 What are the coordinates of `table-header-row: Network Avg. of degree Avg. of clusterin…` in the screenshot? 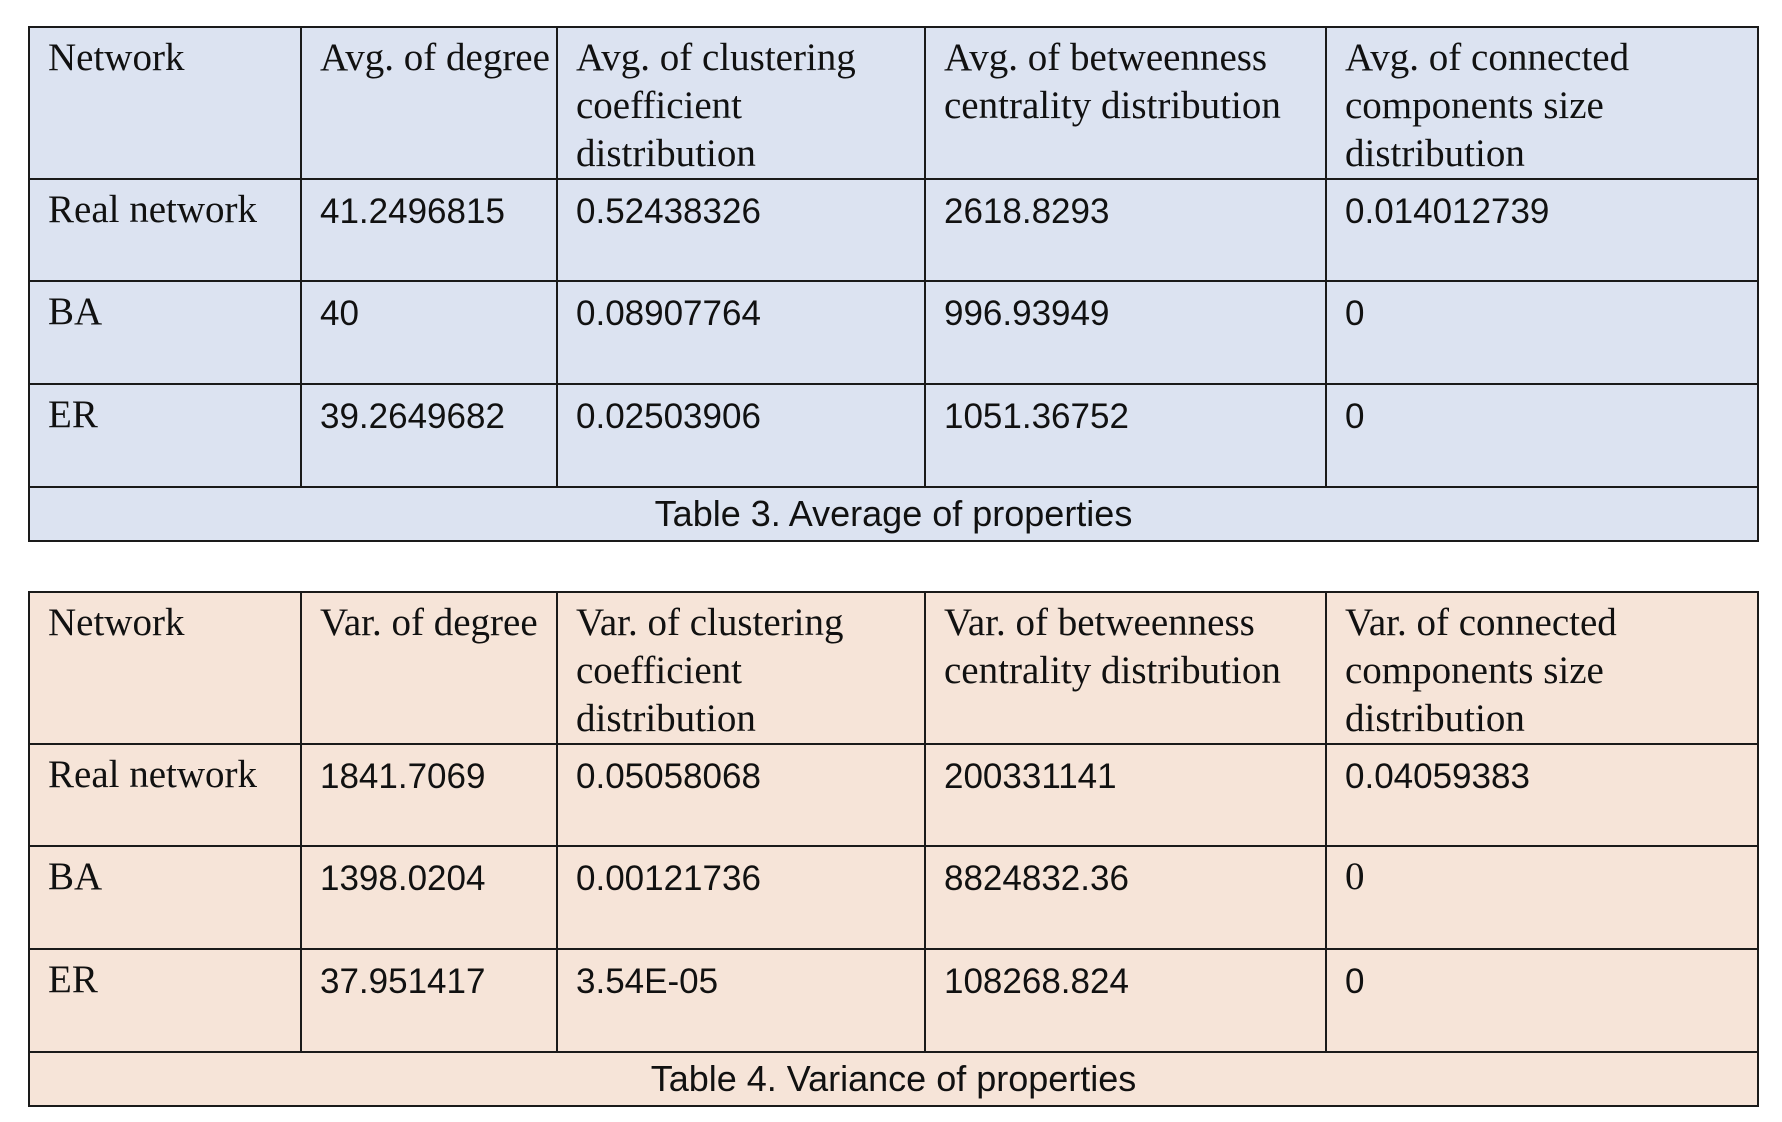 It's located at (893, 103).